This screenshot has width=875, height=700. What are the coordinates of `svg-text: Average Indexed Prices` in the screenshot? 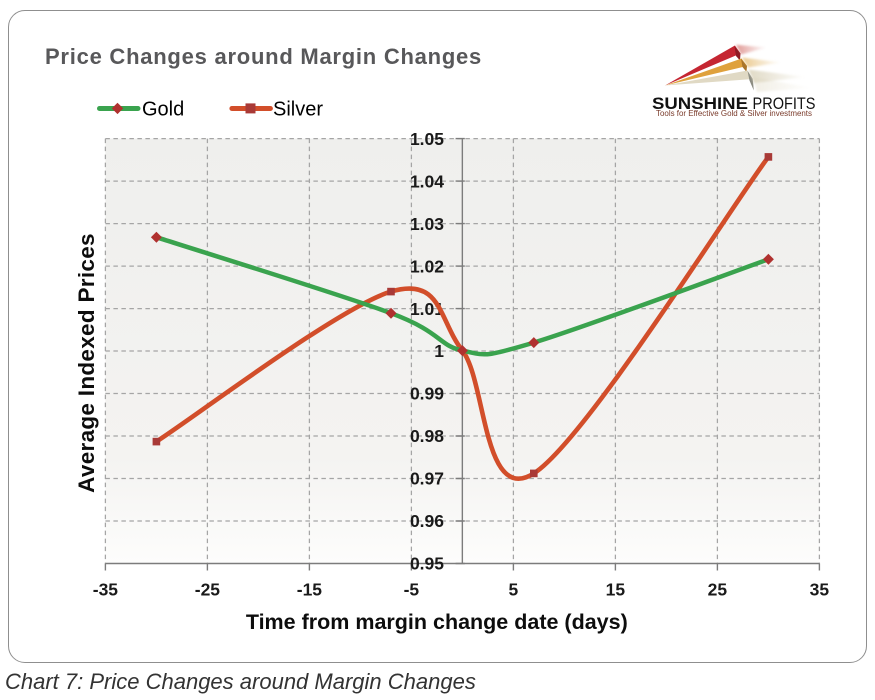 It's located at (86, 363).